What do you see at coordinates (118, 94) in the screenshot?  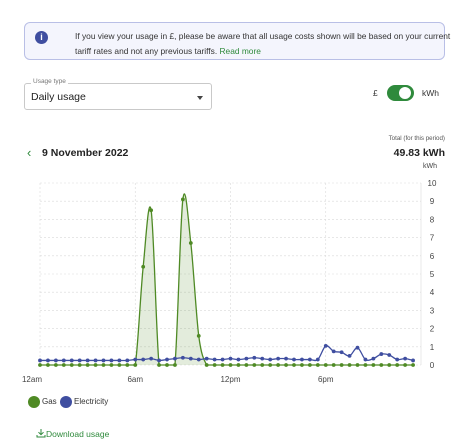 I see `usage-type-select: Usage type Daily usage` at bounding box center [118, 94].